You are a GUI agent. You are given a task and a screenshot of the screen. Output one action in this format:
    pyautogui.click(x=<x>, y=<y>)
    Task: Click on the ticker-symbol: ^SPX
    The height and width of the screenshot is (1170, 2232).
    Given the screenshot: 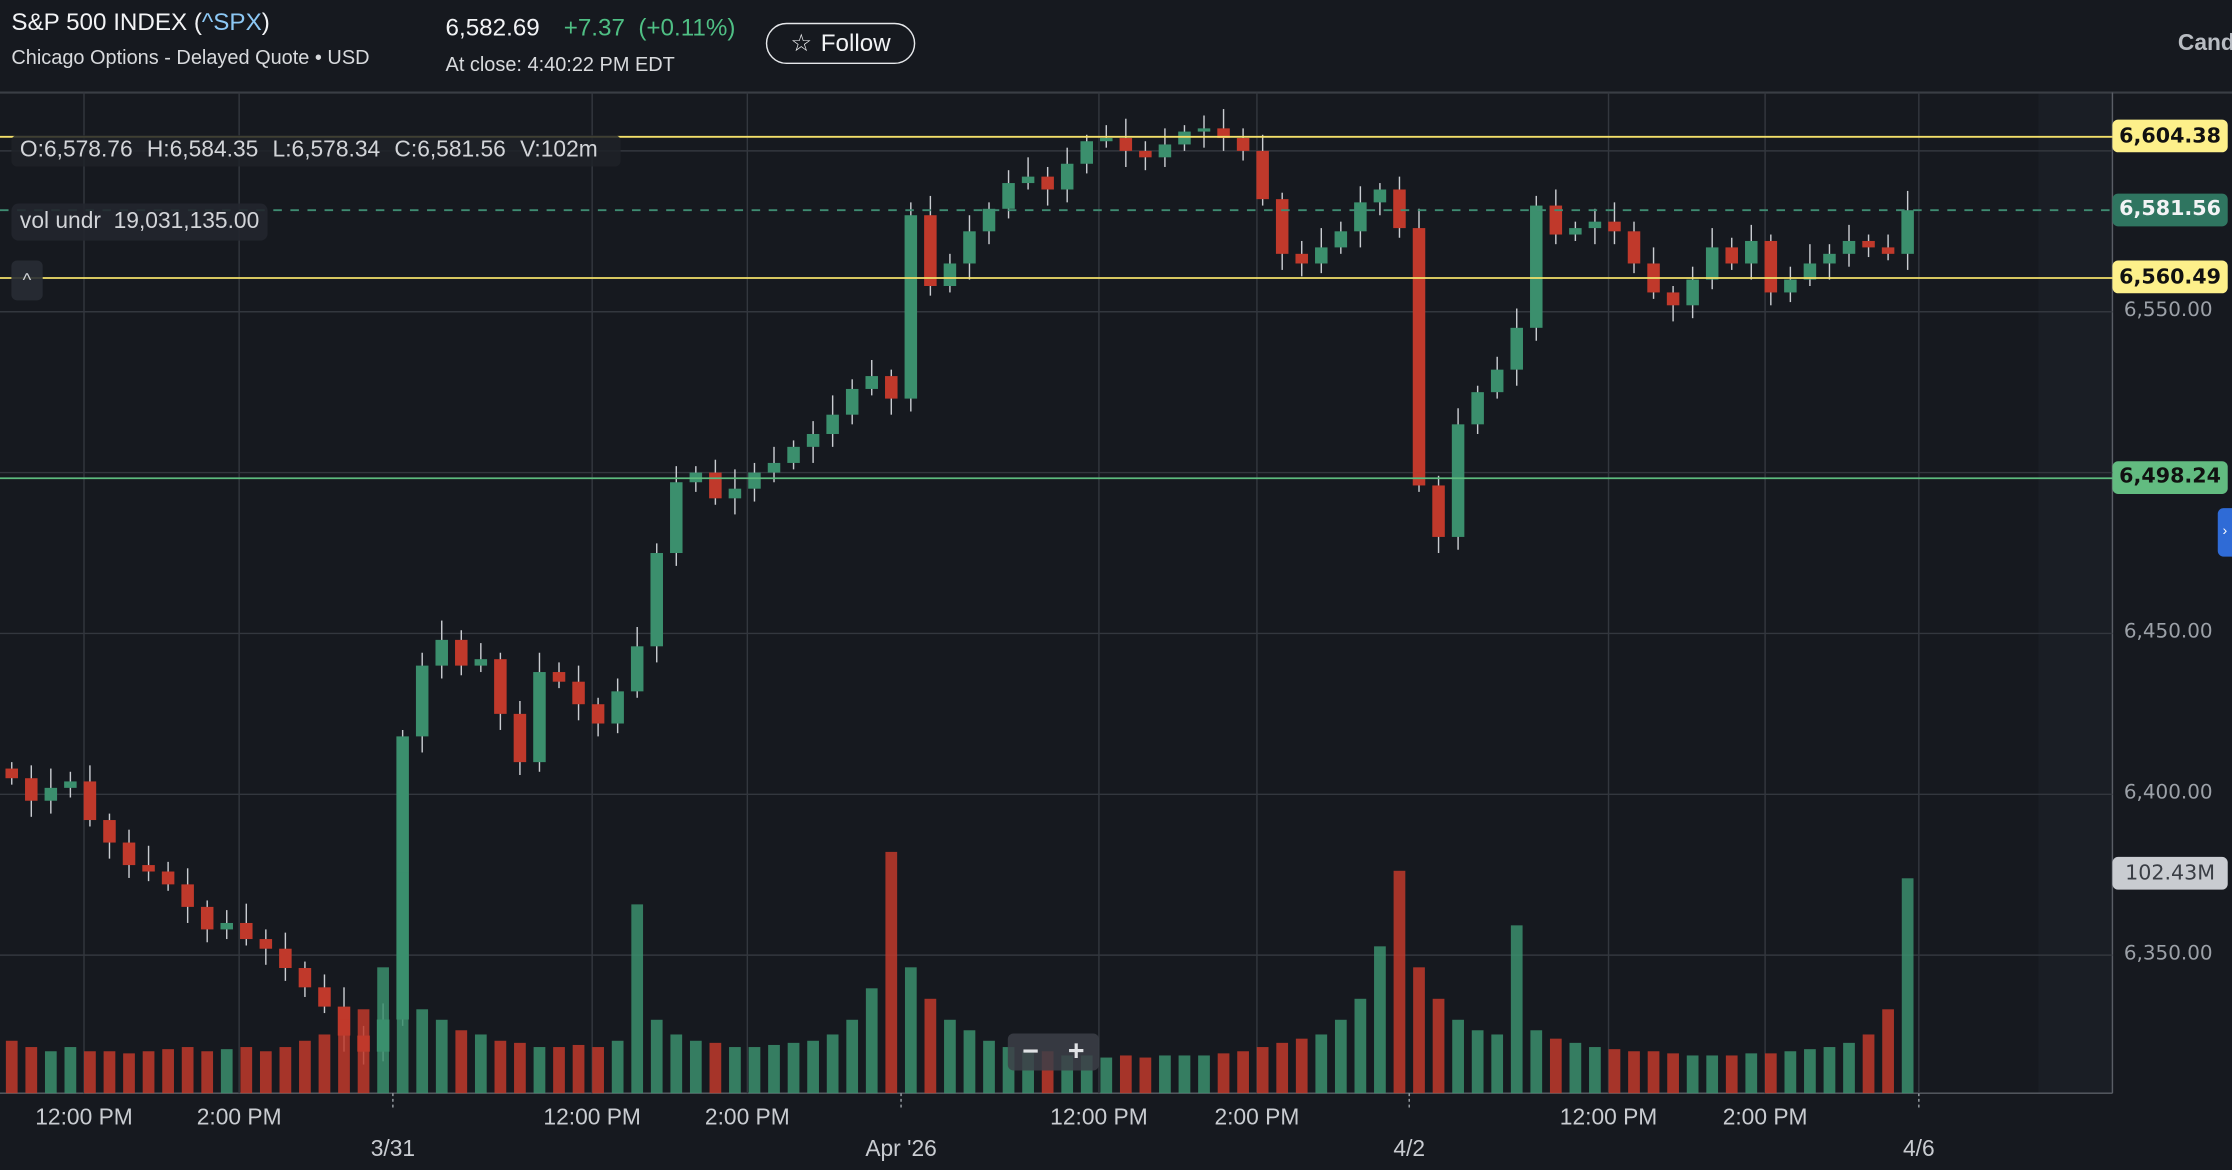 What is the action you would take?
    pyautogui.click(x=231, y=22)
    